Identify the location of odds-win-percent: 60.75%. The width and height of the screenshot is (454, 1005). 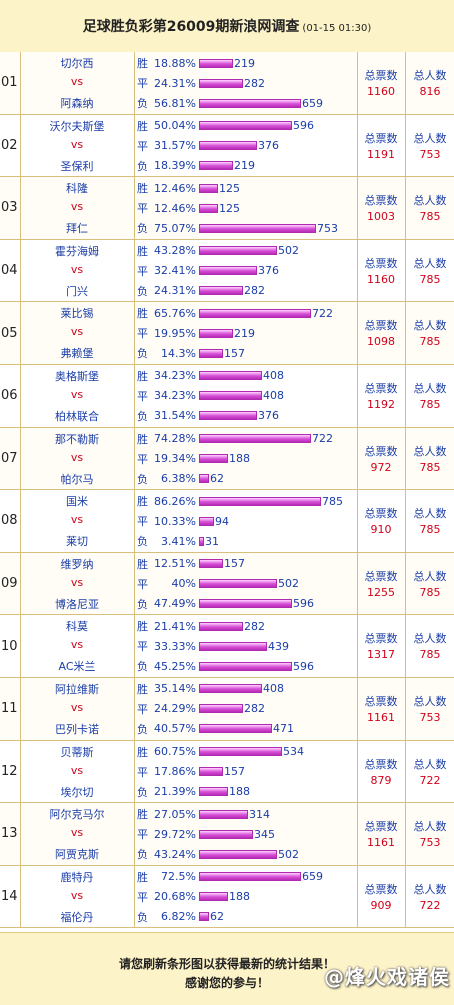
(175, 752).